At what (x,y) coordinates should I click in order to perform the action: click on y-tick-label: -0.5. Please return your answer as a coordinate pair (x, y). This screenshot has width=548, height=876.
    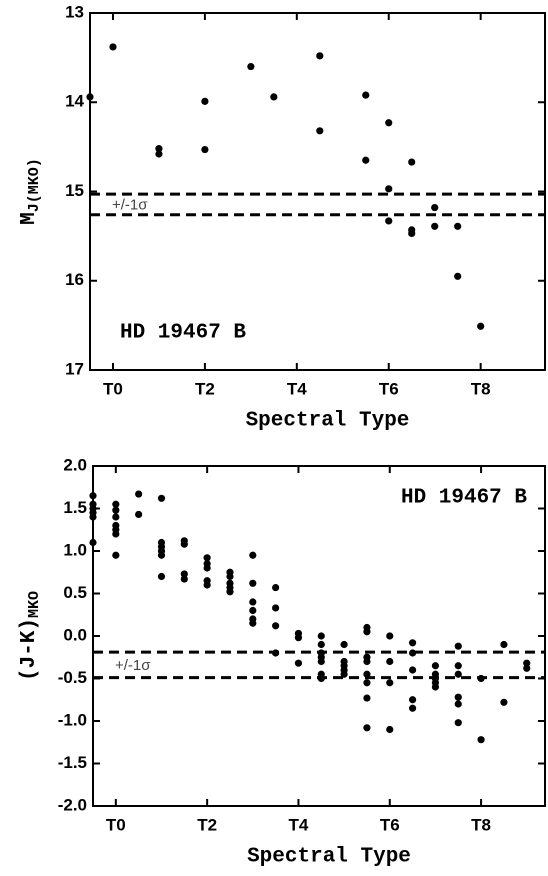
    Looking at the image, I should click on (72, 677).